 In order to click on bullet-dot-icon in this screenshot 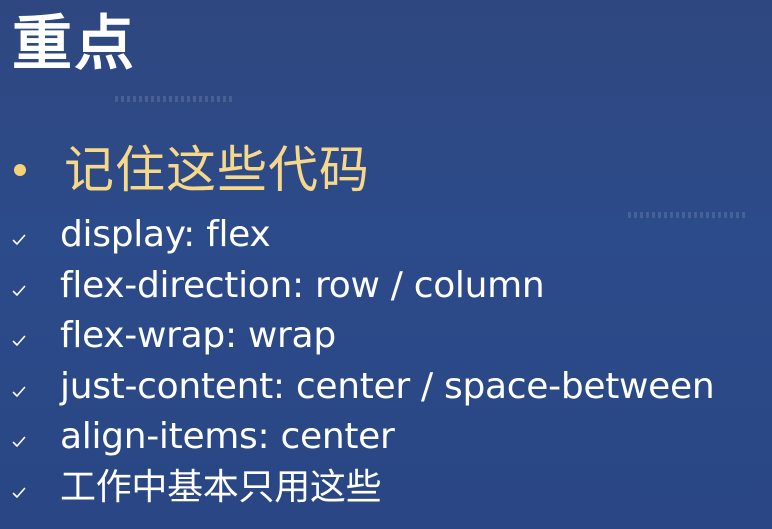, I will do `click(20, 170)`.